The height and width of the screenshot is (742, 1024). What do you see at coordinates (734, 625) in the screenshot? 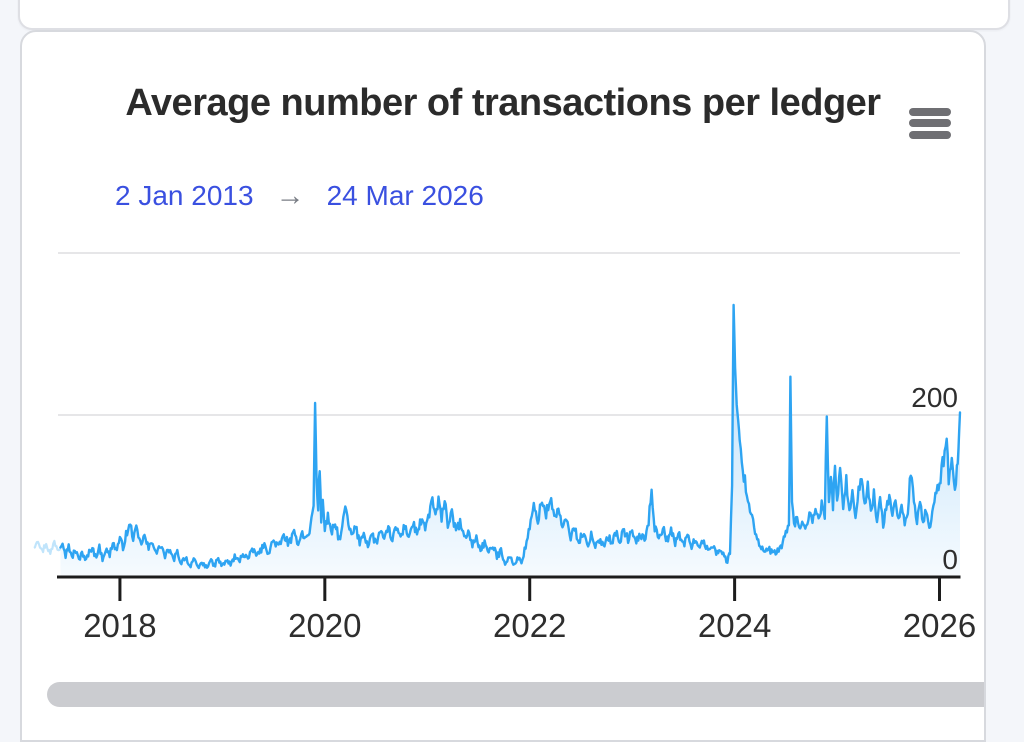
I see `x-tick-label: 2024` at bounding box center [734, 625].